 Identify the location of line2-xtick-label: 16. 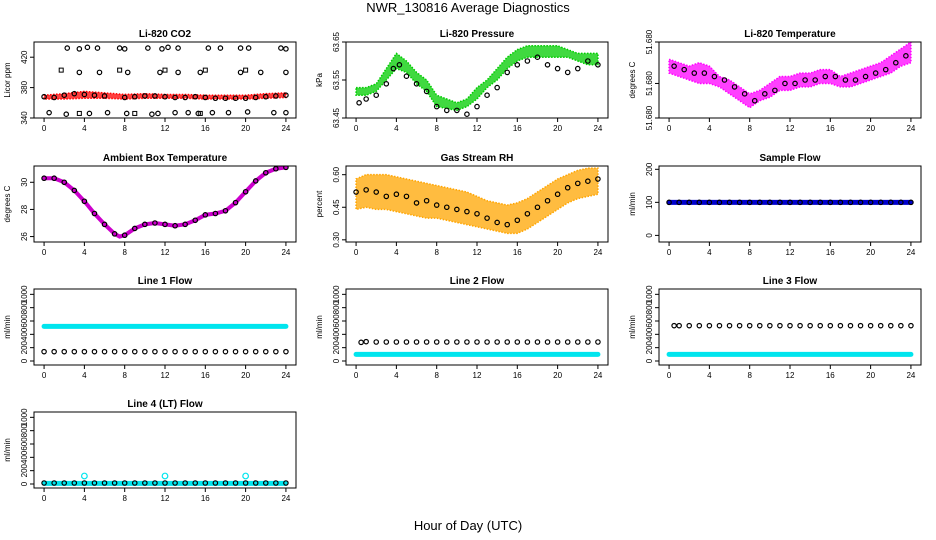
(517, 375).